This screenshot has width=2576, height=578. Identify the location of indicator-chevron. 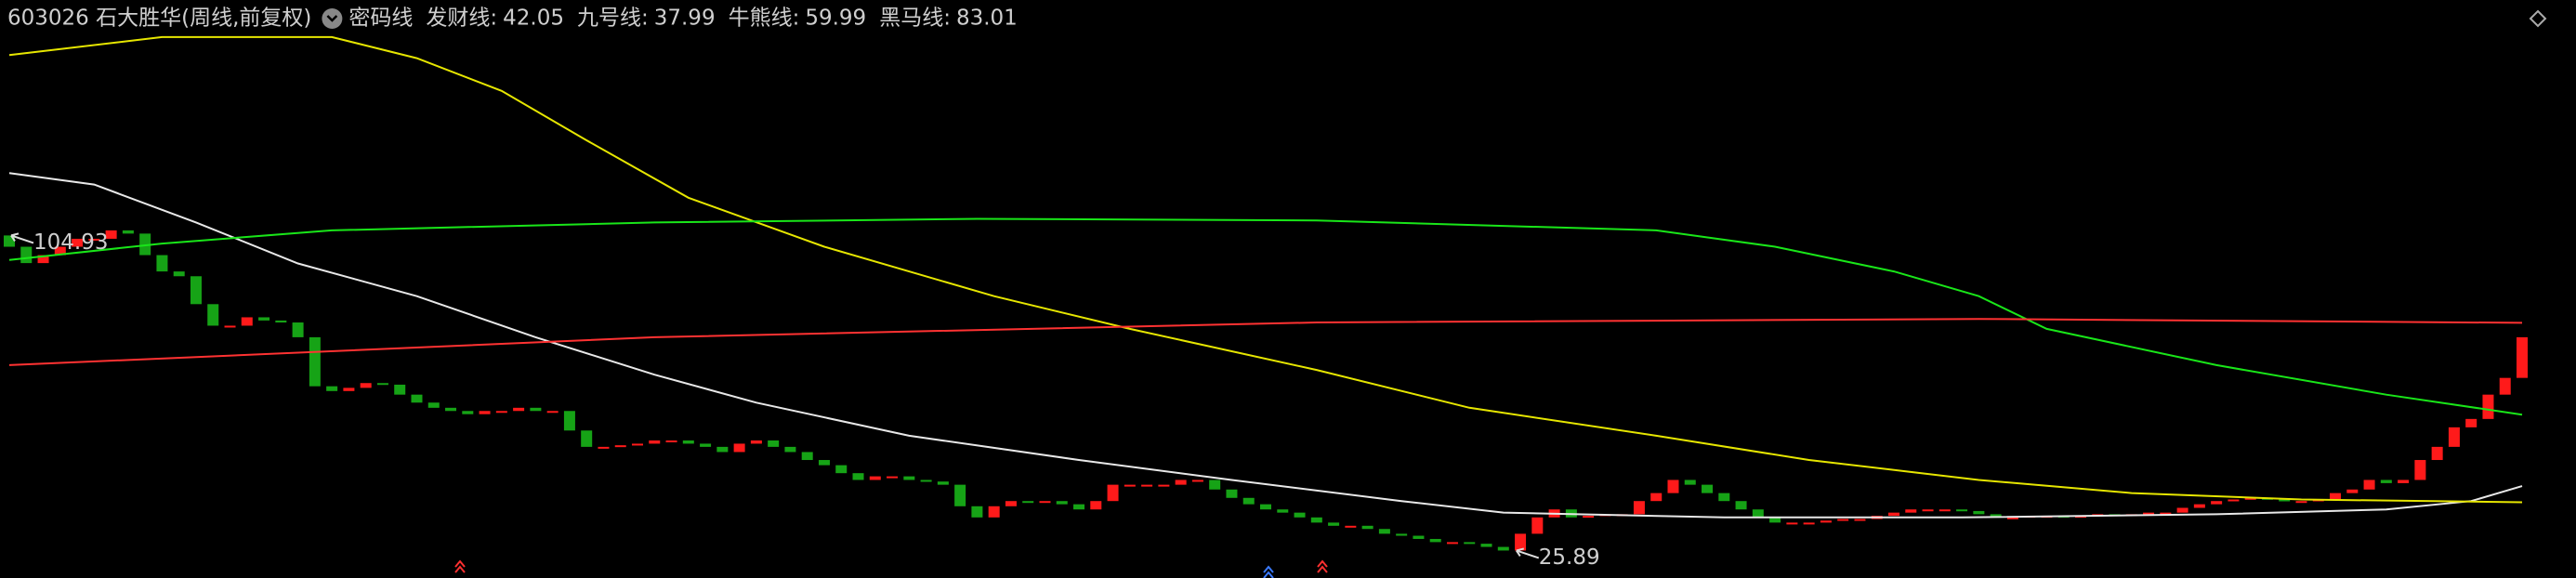
(332, 18).